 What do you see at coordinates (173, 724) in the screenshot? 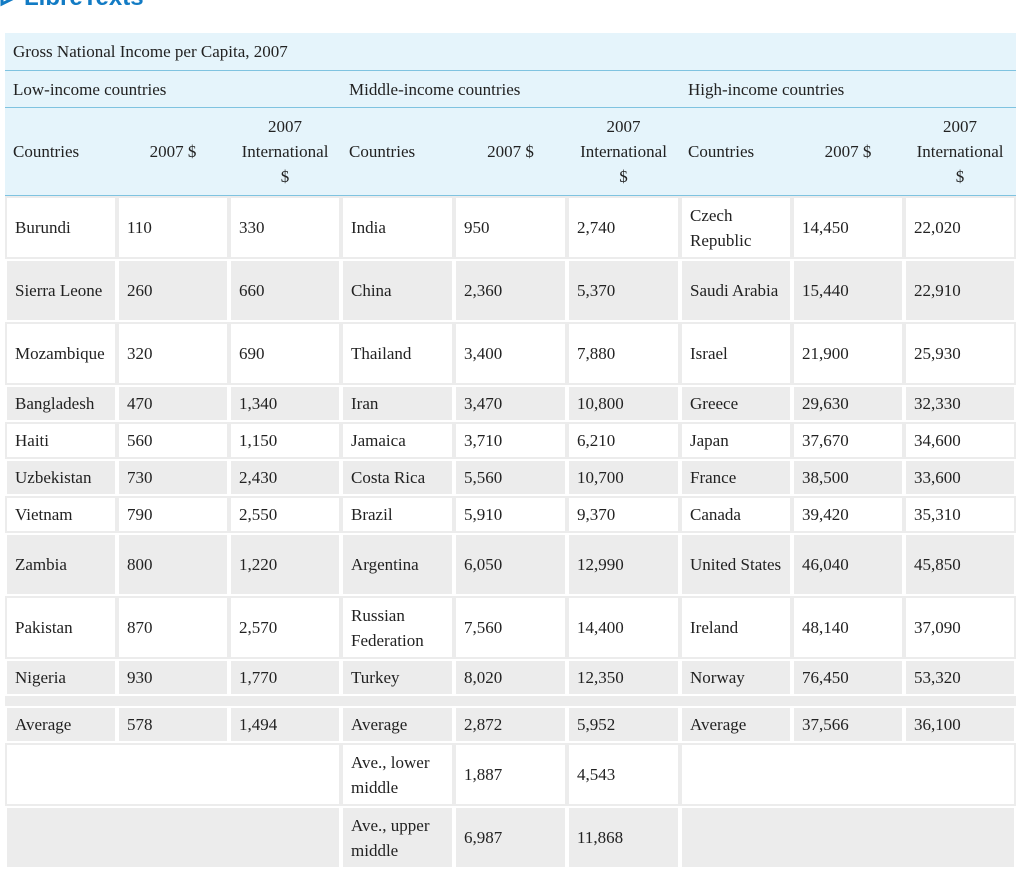
I see `average-value-cell: 578` at bounding box center [173, 724].